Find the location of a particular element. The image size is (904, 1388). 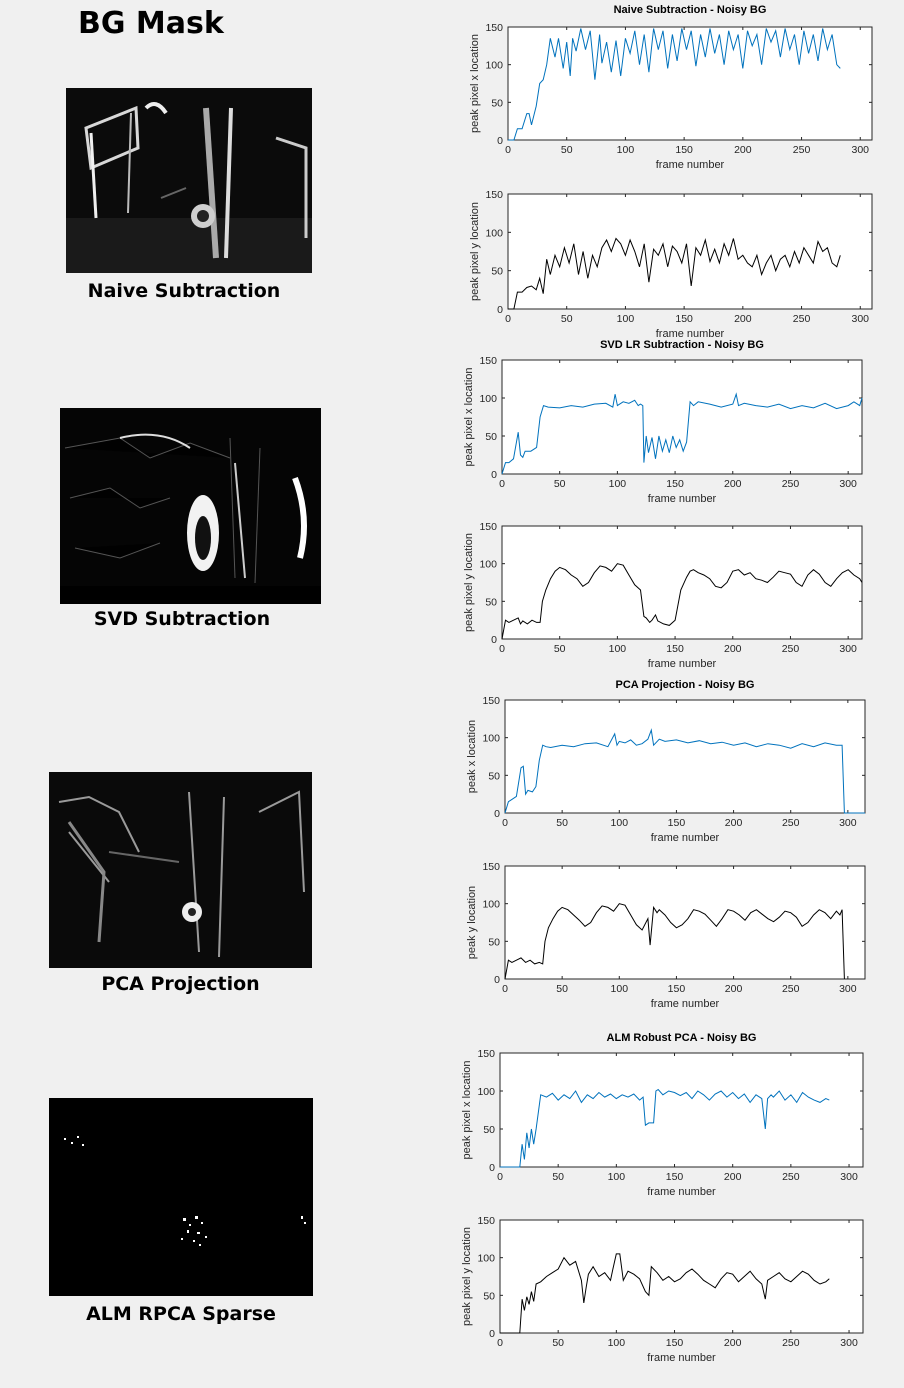

svd-subtraction-label: SVD Subtraction is located at coordinates (182, 619).